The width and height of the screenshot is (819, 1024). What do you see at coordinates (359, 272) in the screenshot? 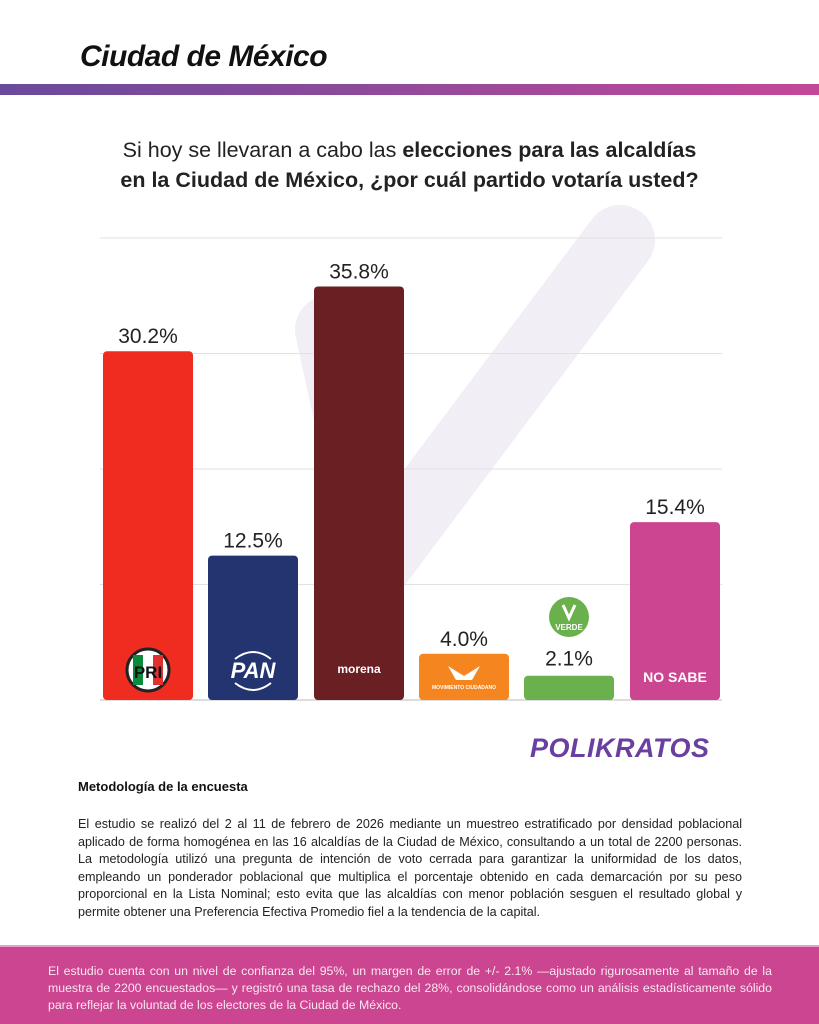
I see `data-label: 35.8%` at bounding box center [359, 272].